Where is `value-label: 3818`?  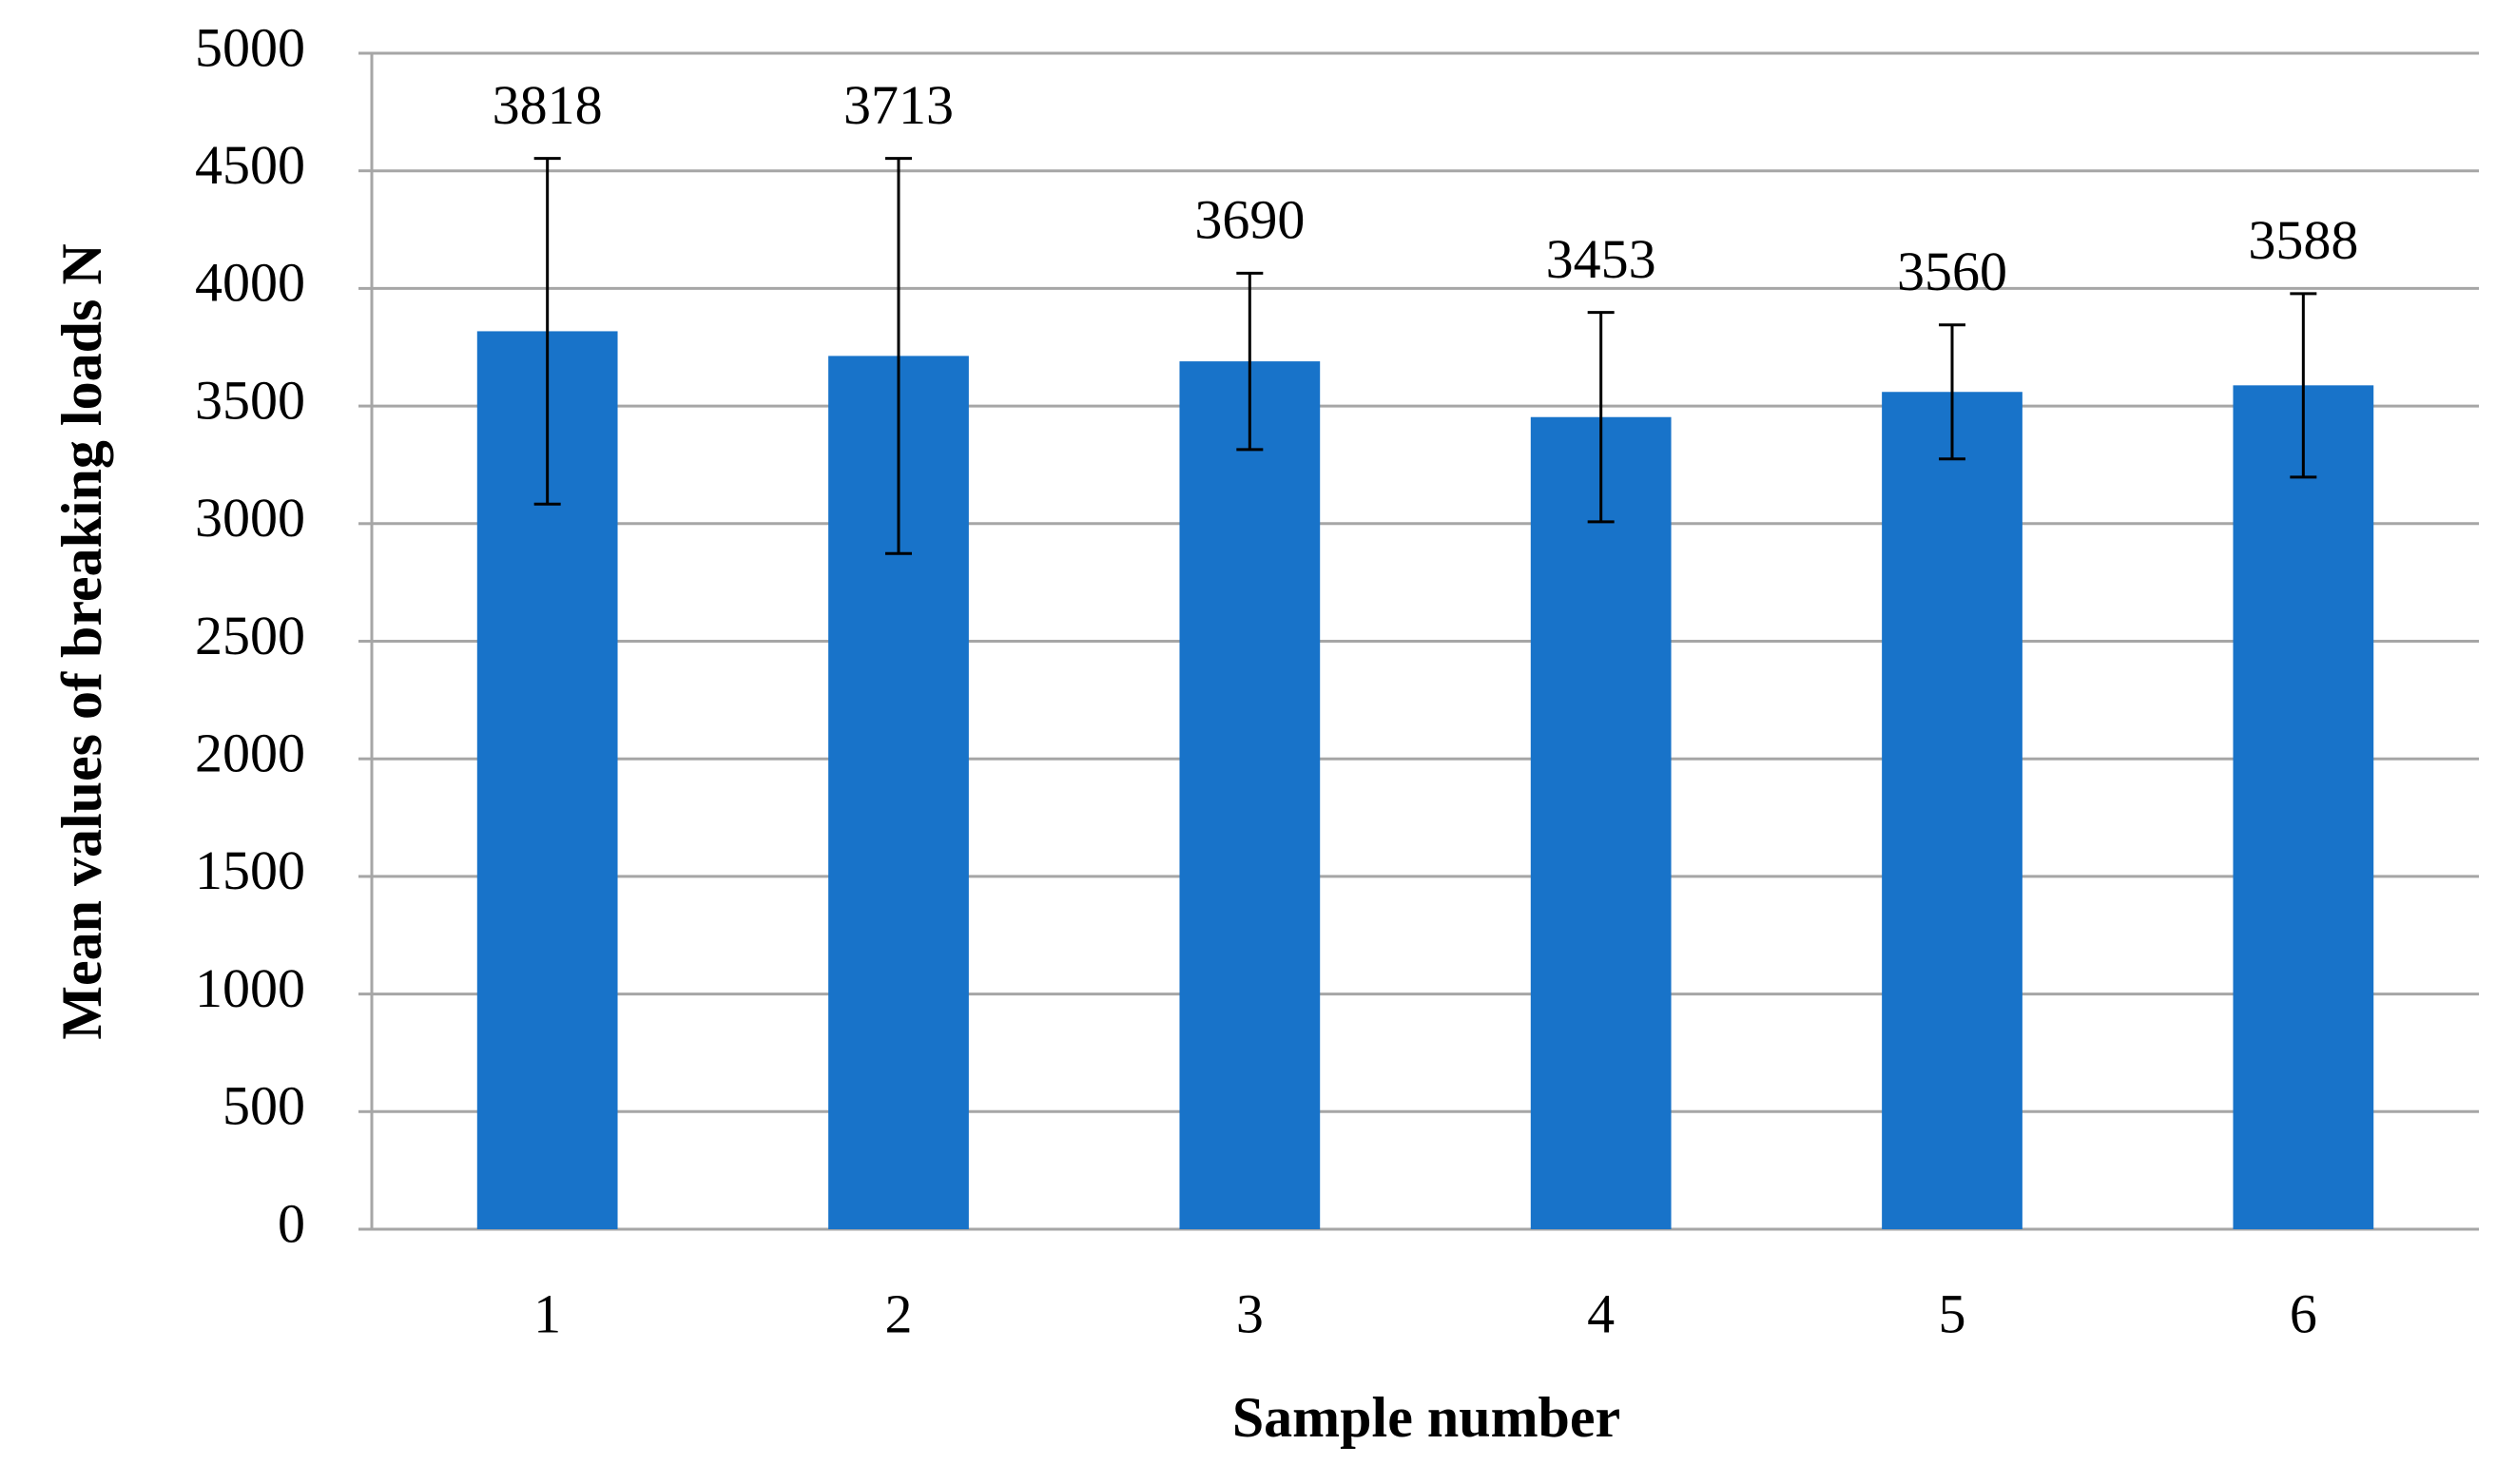
value-label: 3818 is located at coordinates (548, 105).